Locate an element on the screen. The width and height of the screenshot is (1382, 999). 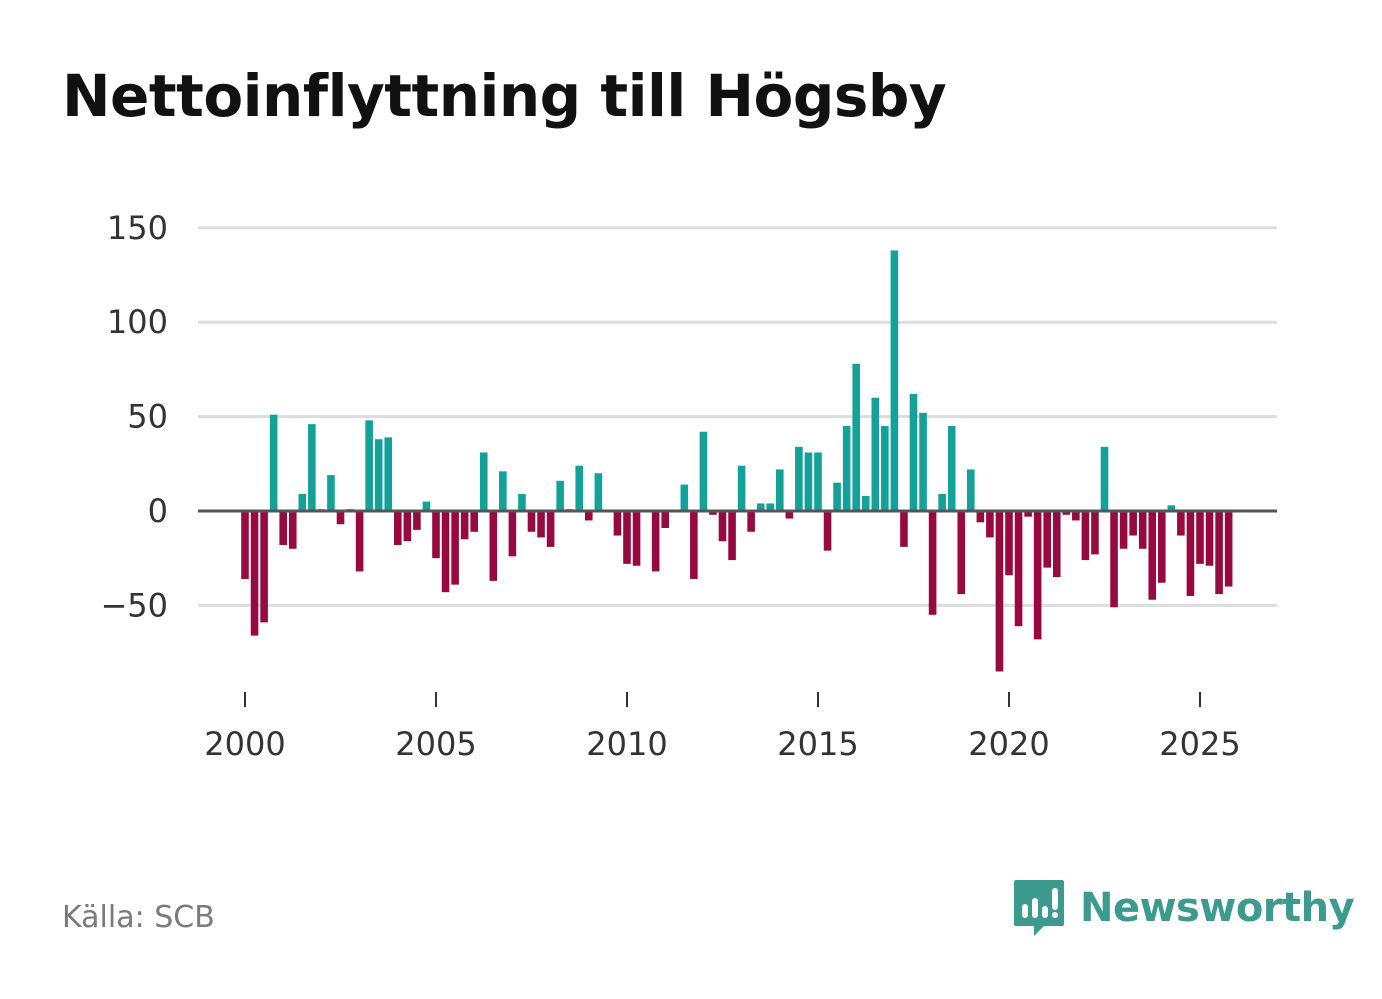
y-tick-label: 100 is located at coordinates (137, 322).